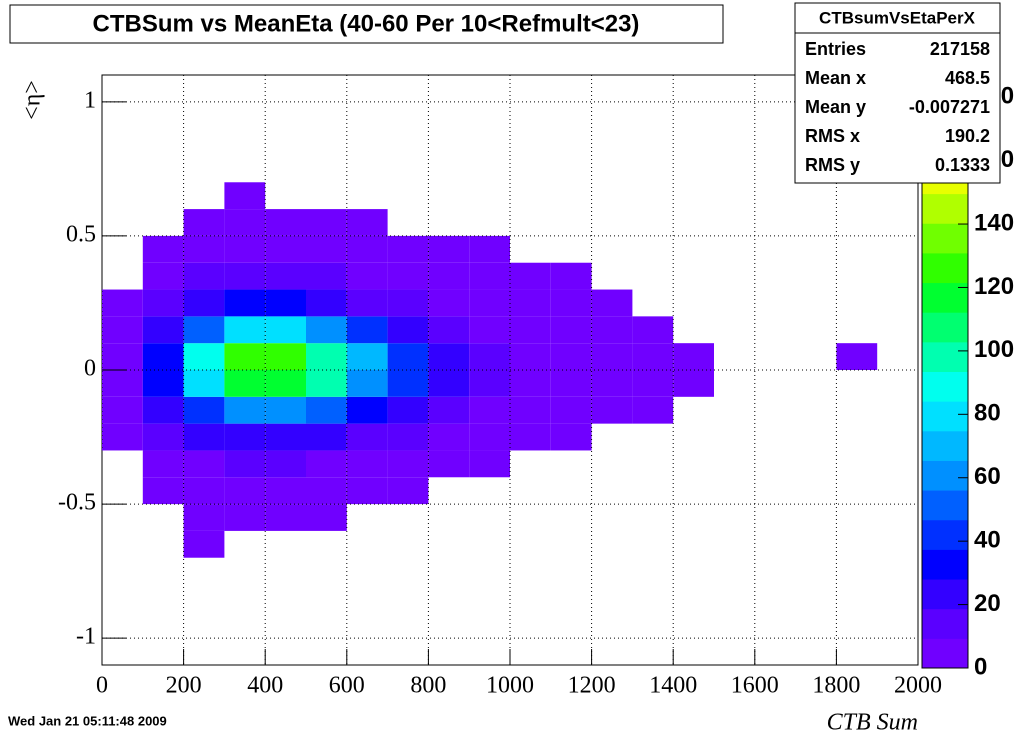 The height and width of the screenshot is (740, 1020). I want to click on stats-label: RMS y, so click(832, 165).